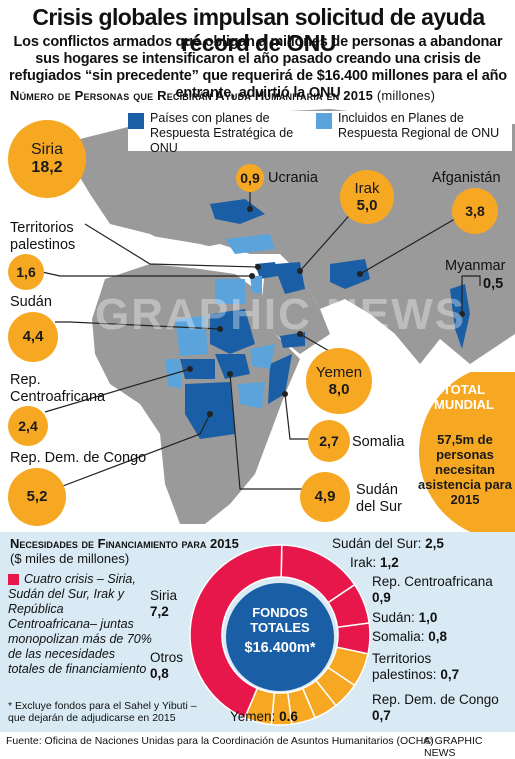  I want to click on bubble-somalia-value: 2,7, so click(329, 440).